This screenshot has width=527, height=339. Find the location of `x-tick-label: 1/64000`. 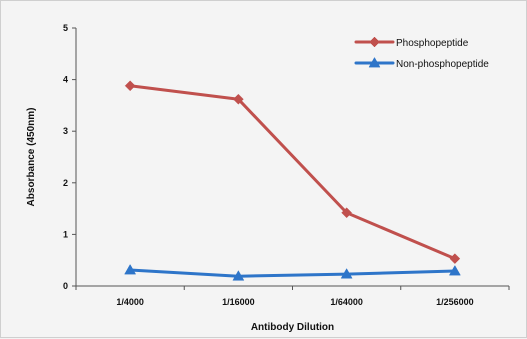

x-tick-label: 1/64000 is located at coordinates (346, 302).